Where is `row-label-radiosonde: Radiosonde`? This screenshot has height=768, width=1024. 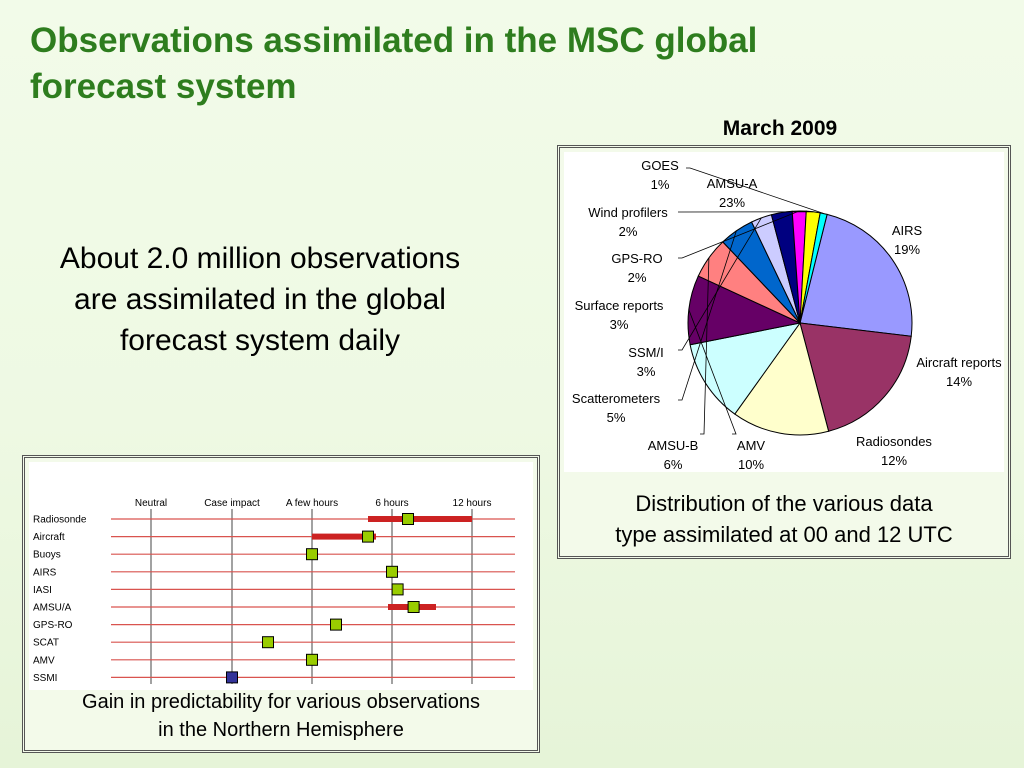
row-label-radiosonde: Radiosonde is located at coordinates (60, 520).